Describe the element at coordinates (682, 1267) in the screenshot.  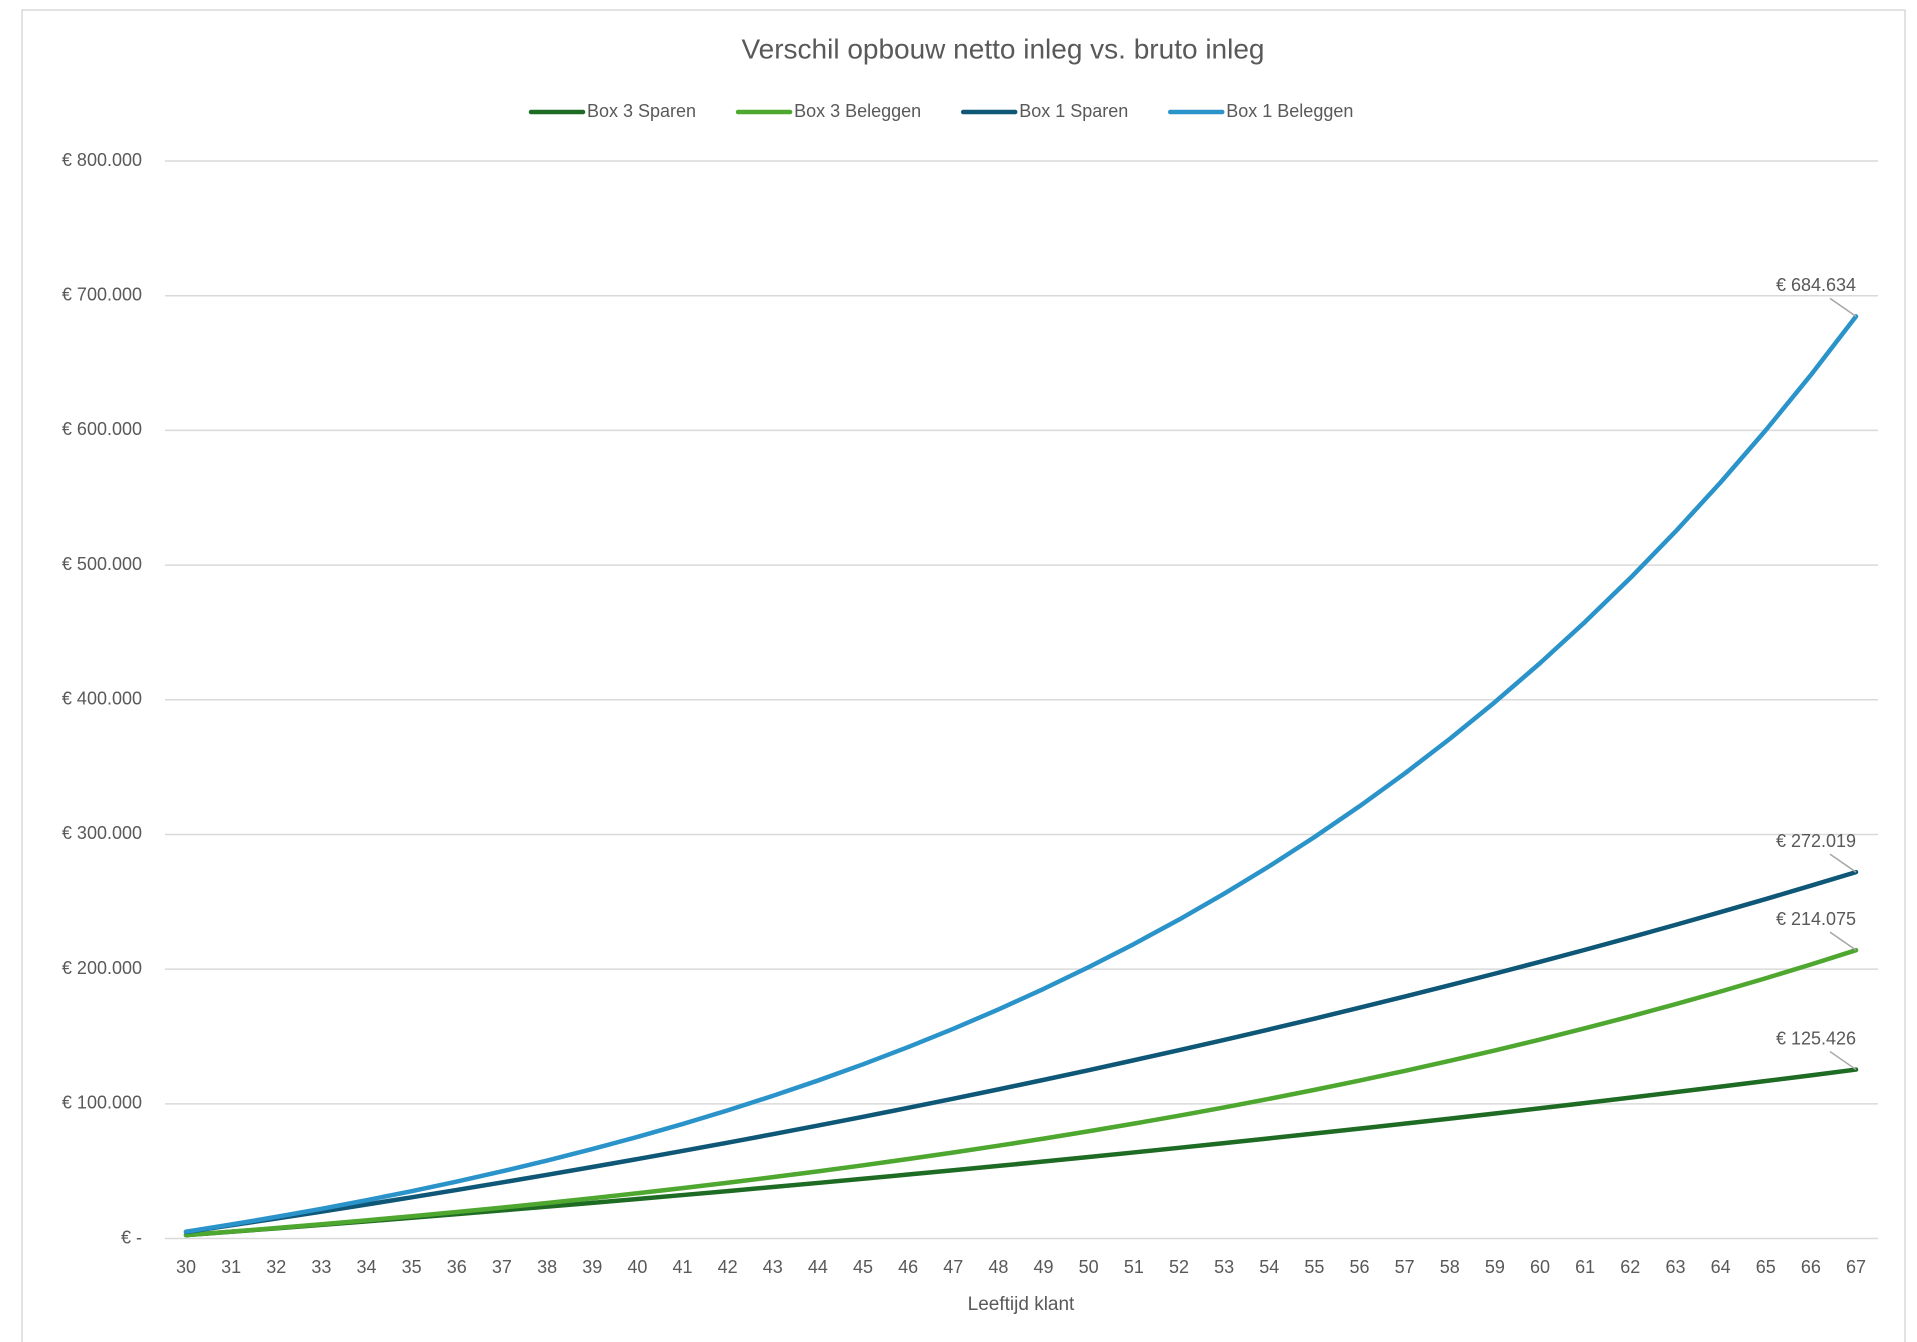
I see `x-tick-label: 41` at that location.